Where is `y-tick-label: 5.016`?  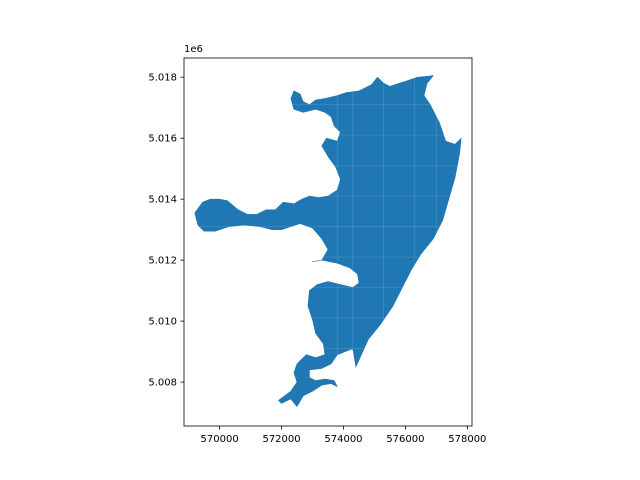 y-tick-label: 5.016 is located at coordinates (162, 139).